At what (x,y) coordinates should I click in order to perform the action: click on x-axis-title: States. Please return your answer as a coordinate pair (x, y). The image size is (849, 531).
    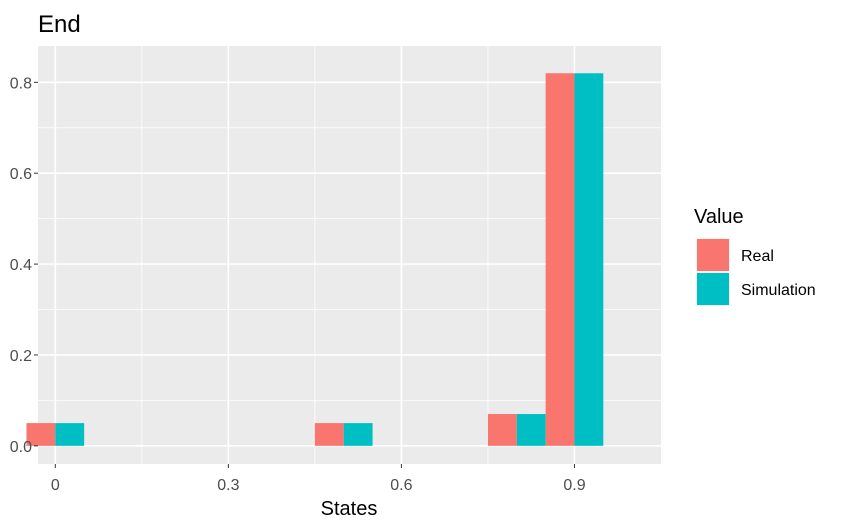
    Looking at the image, I should click on (349, 509).